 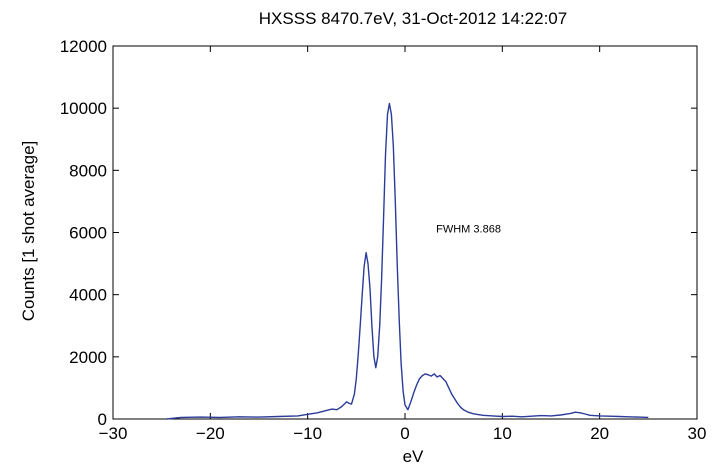 What do you see at coordinates (88, 233) in the screenshot?
I see `y-tick-label: 6000` at bounding box center [88, 233].